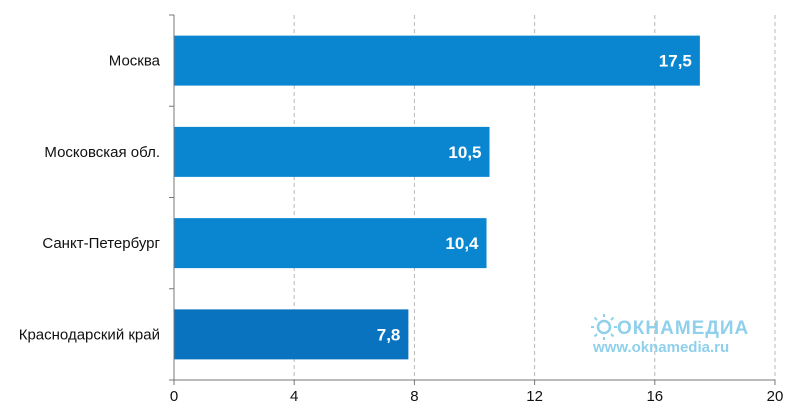  I want to click on watermark-url: www.oknamedia.ru, so click(660, 347).